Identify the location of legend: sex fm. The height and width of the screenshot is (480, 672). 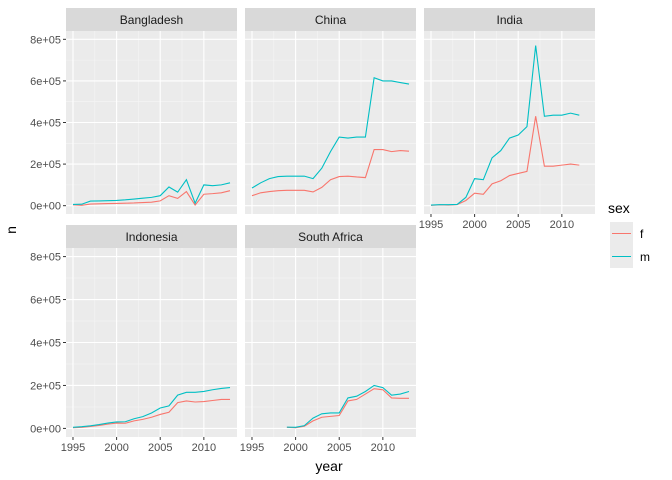
(629, 234).